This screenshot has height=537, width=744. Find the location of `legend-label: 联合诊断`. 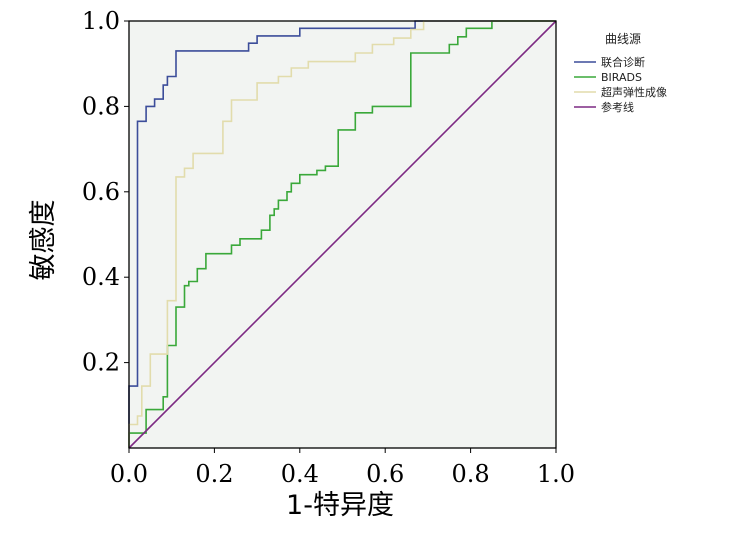

legend-label: 联合诊断 is located at coordinates (623, 62).